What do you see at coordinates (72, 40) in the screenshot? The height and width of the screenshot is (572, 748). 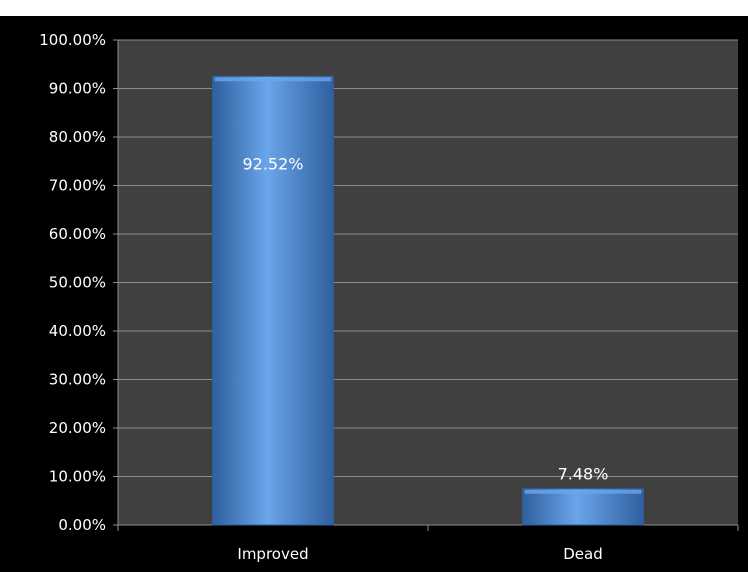 I see `y-tick-label: 100.00%` at bounding box center [72, 40].